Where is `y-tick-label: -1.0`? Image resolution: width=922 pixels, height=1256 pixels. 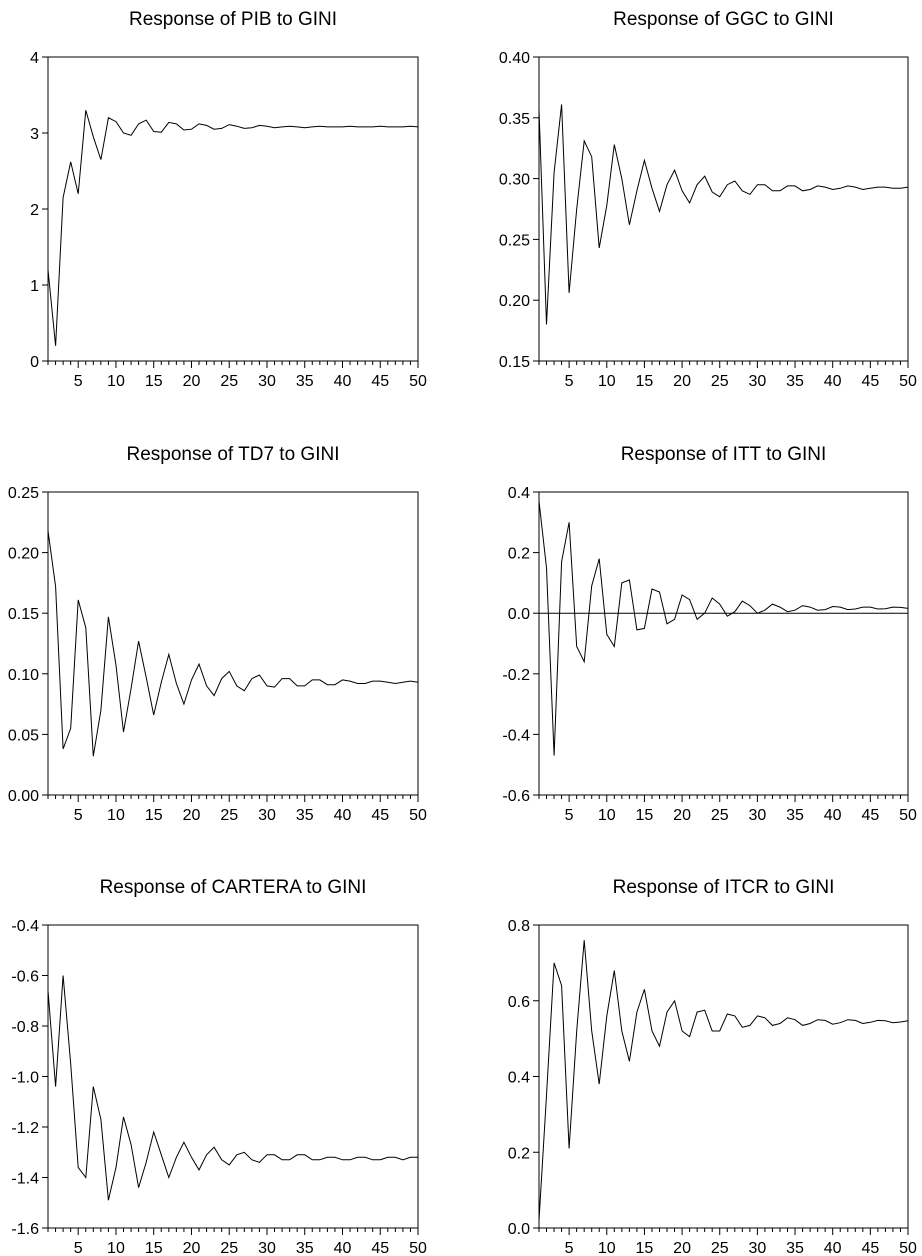
y-tick-label: -1.0 is located at coordinates (25, 1078).